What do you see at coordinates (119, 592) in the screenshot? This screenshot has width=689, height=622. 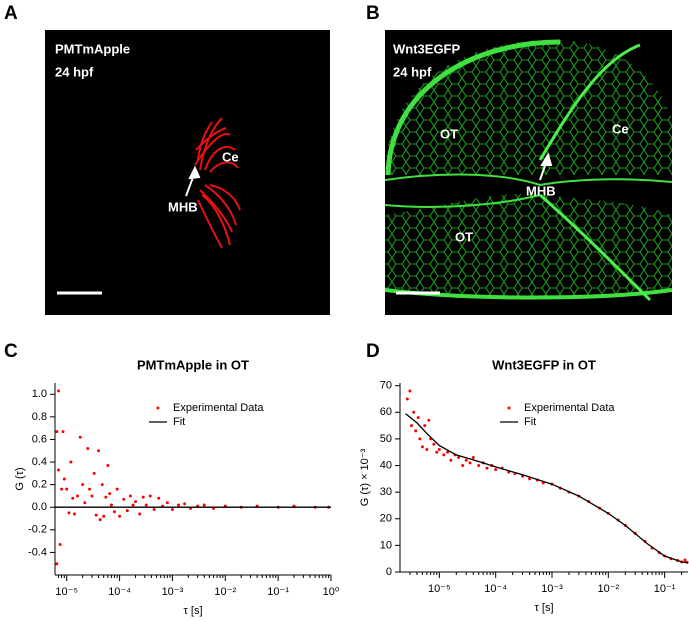 I see `x-tick-label: 10⁻⁴` at bounding box center [119, 592].